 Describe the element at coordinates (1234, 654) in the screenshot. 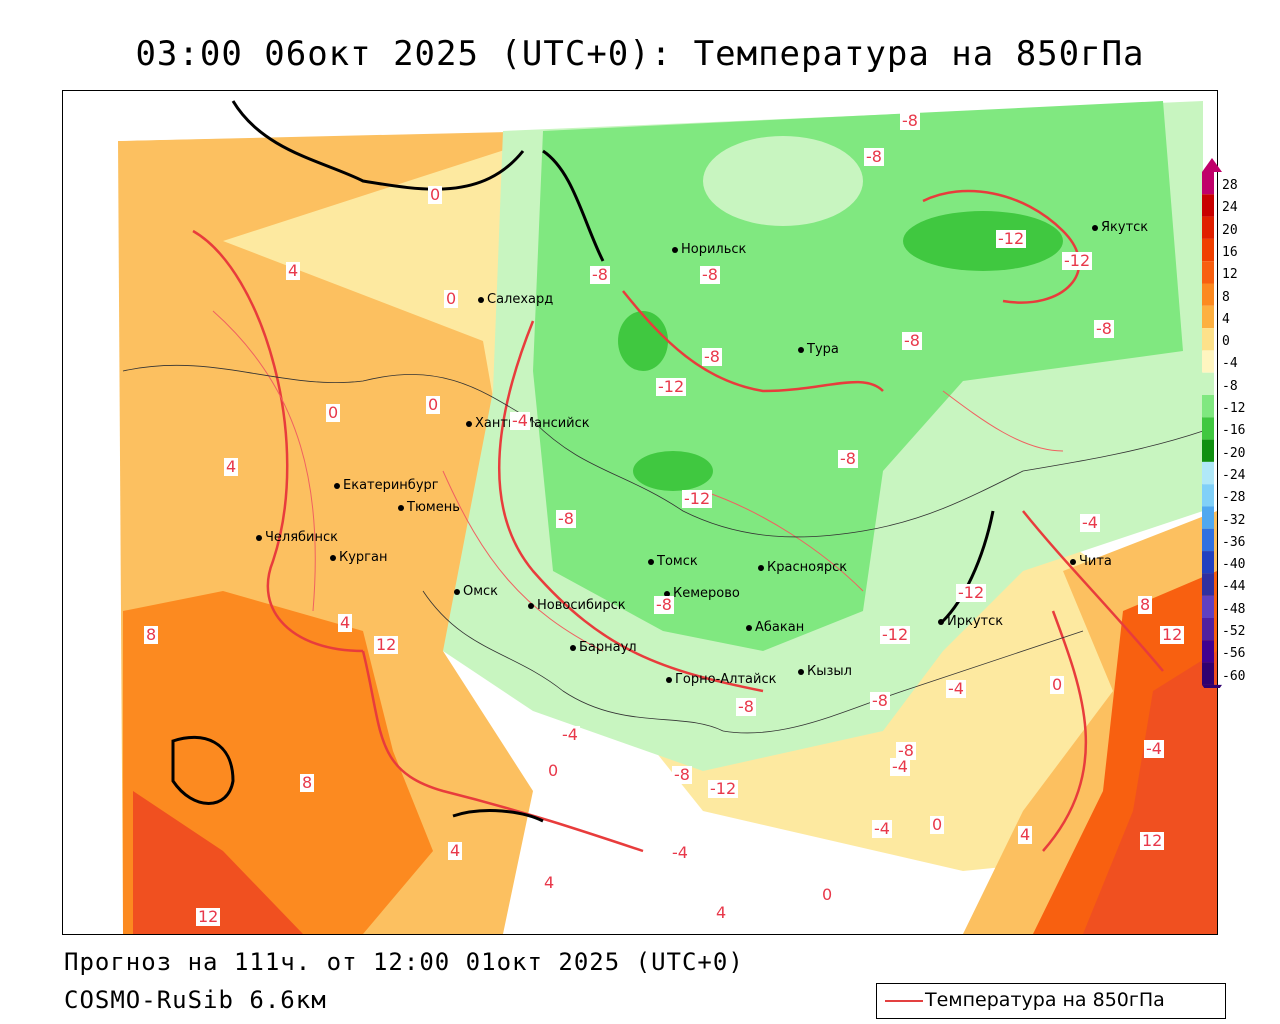

I see `color-bar-level-label: -56` at that location.